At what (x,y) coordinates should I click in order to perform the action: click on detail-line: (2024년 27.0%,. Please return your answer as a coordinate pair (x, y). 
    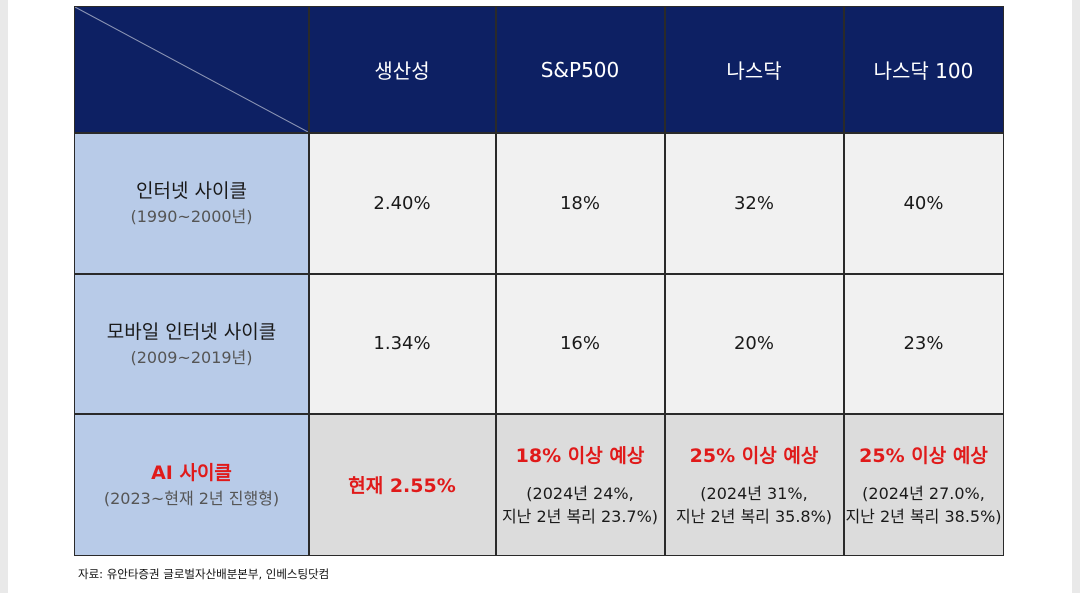
    Looking at the image, I should click on (923, 493).